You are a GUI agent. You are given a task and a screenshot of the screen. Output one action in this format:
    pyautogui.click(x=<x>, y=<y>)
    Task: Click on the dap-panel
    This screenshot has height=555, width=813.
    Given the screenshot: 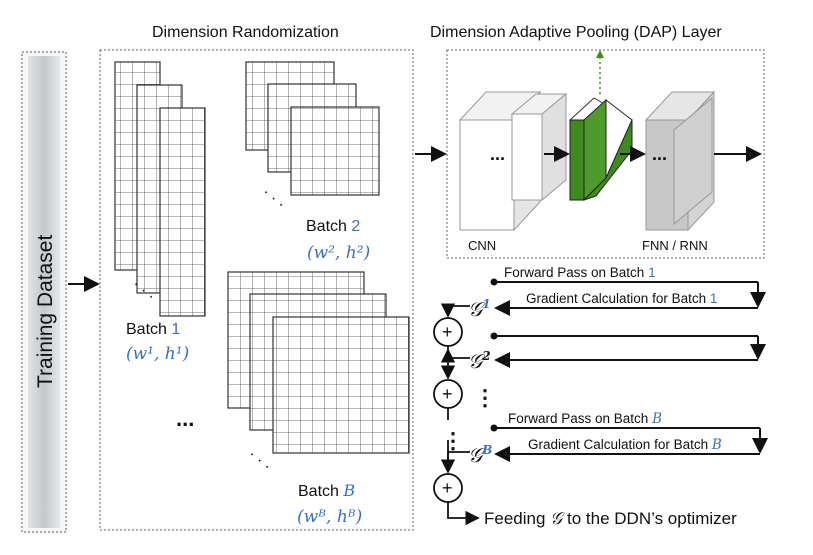 What is the action you would take?
    pyautogui.click(x=605, y=154)
    